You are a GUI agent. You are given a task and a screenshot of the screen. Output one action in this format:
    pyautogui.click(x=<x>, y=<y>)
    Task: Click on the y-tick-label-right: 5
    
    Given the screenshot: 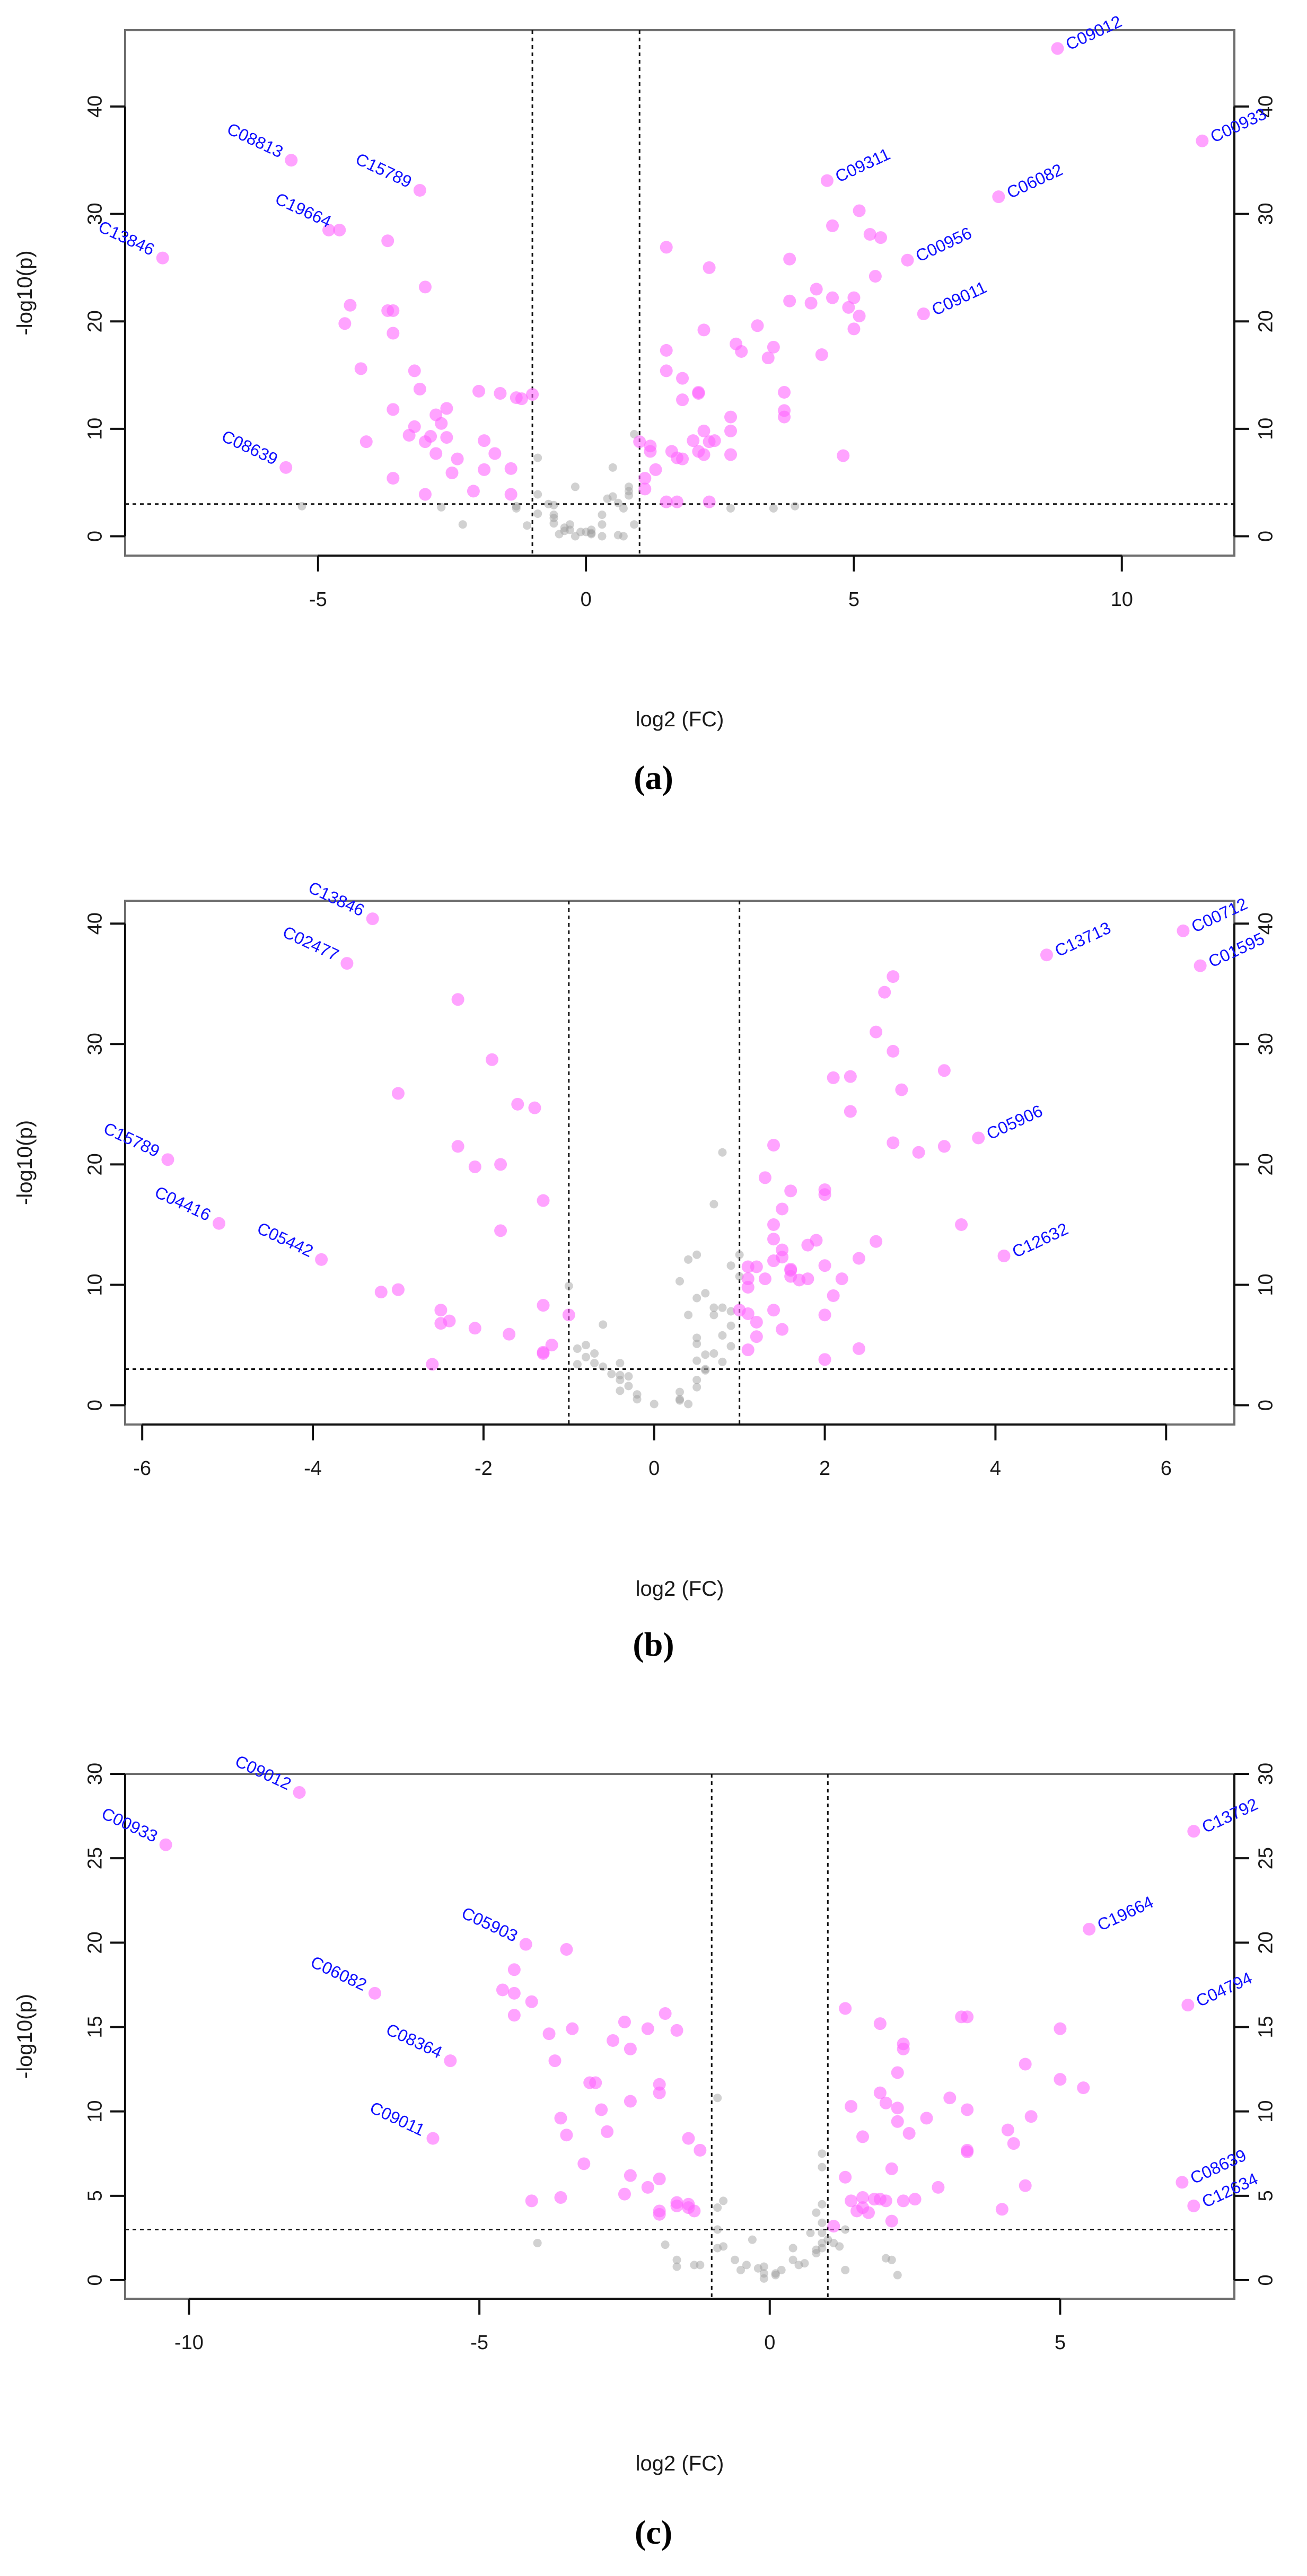 What is the action you would take?
    pyautogui.click(x=1266, y=2195)
    